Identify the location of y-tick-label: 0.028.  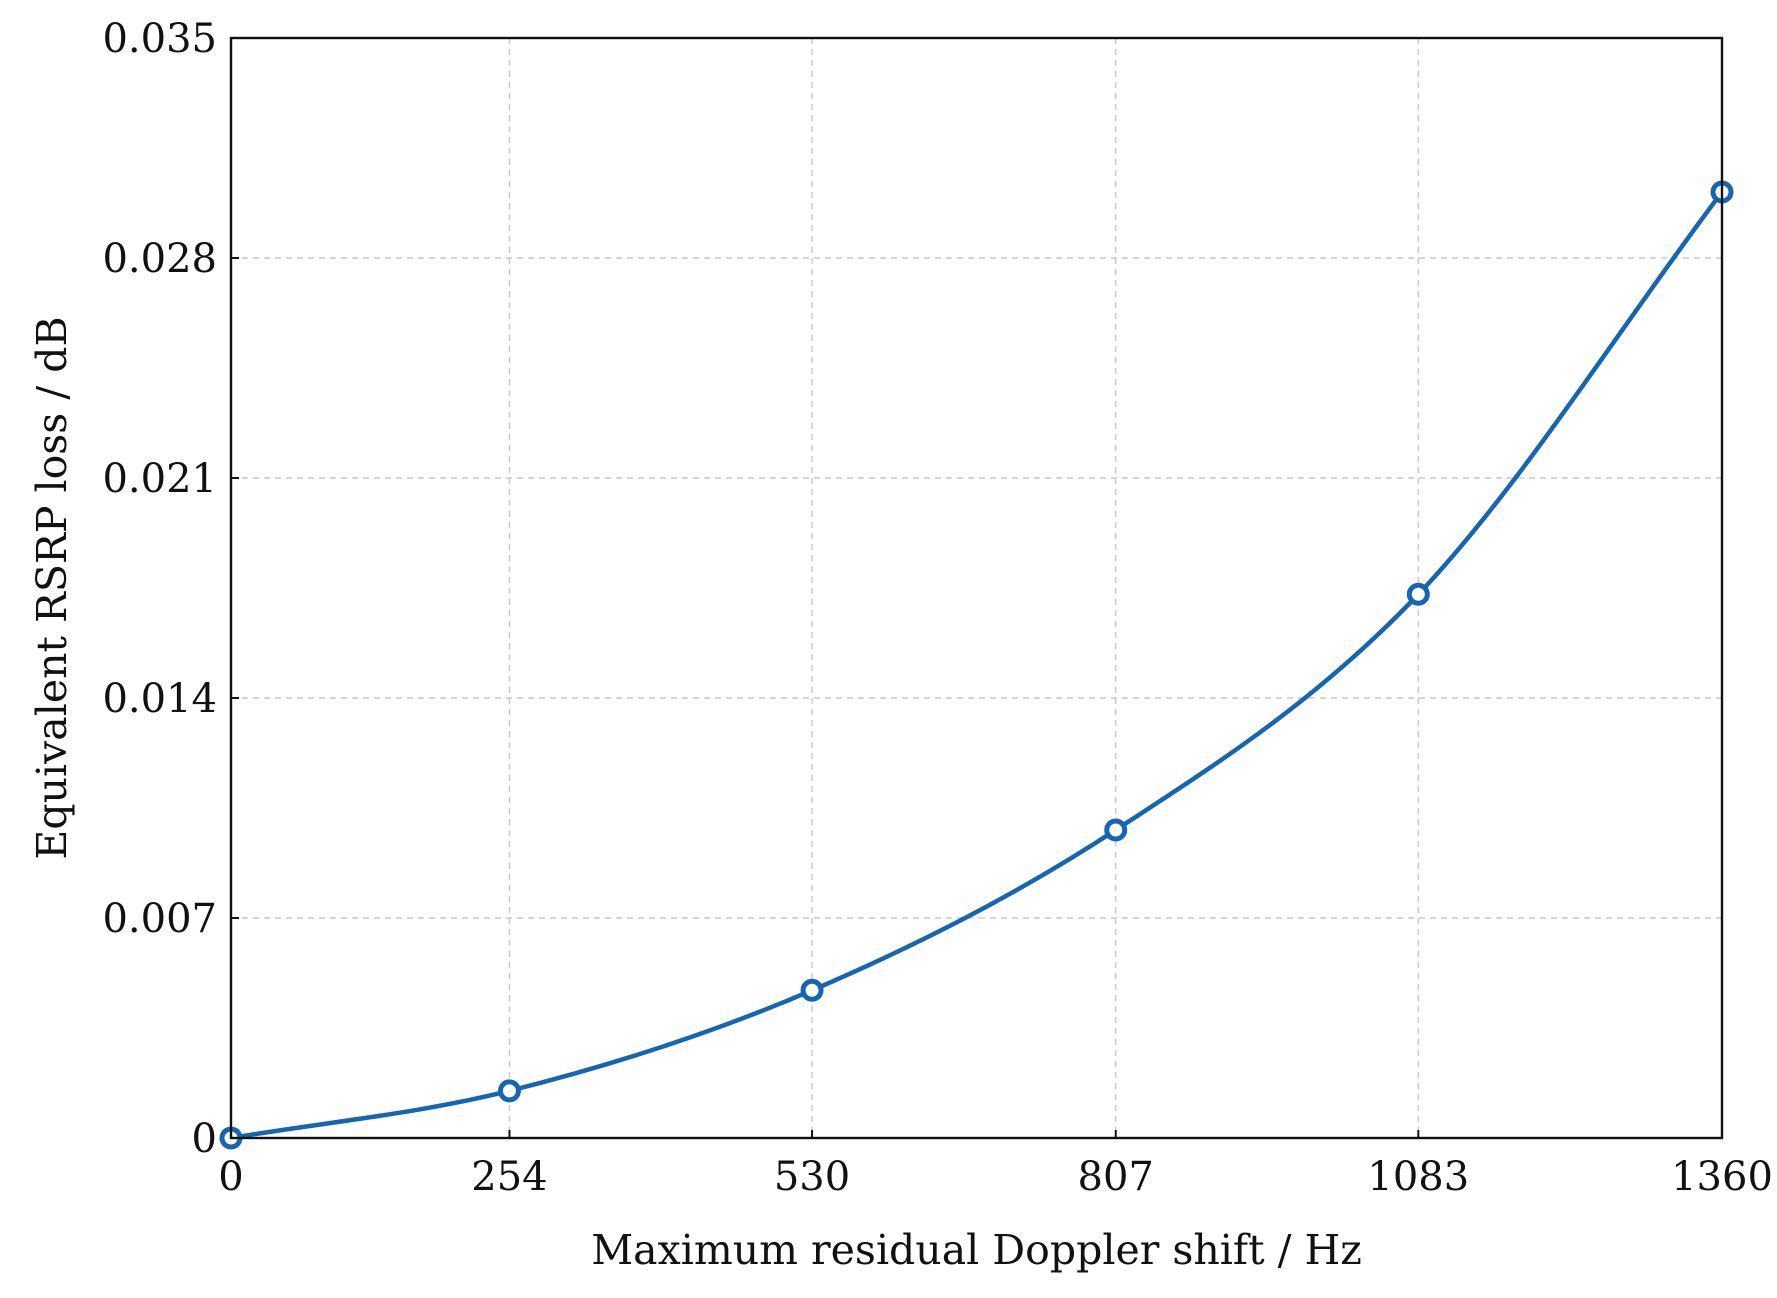
(159, 259).